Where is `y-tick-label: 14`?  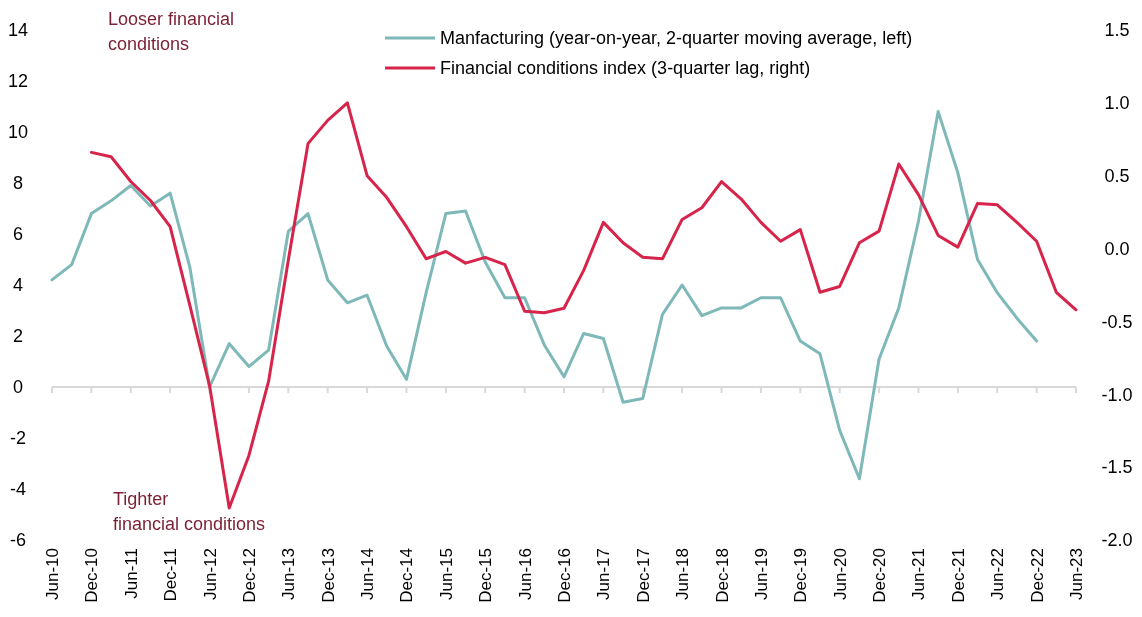
y-tick-label: 14 is located at coordinates (18, 30).